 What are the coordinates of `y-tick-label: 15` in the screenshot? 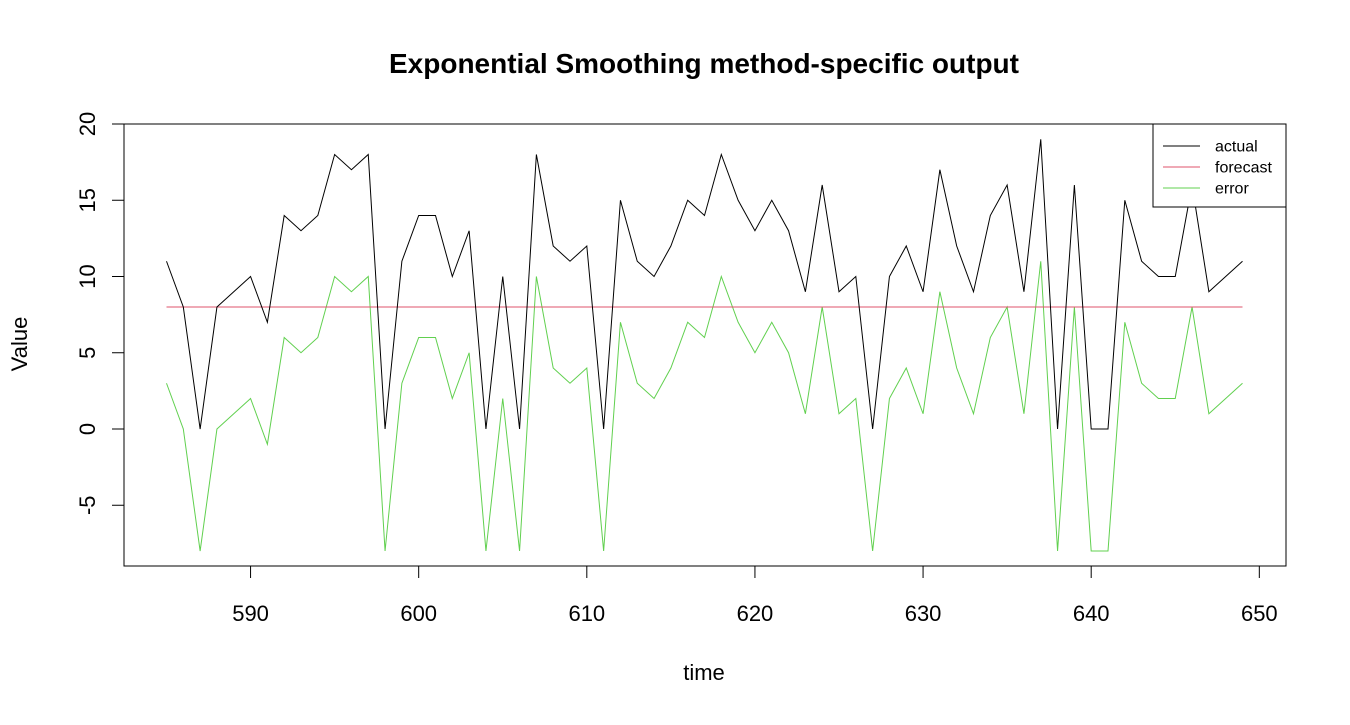 It's located at (87, 200).